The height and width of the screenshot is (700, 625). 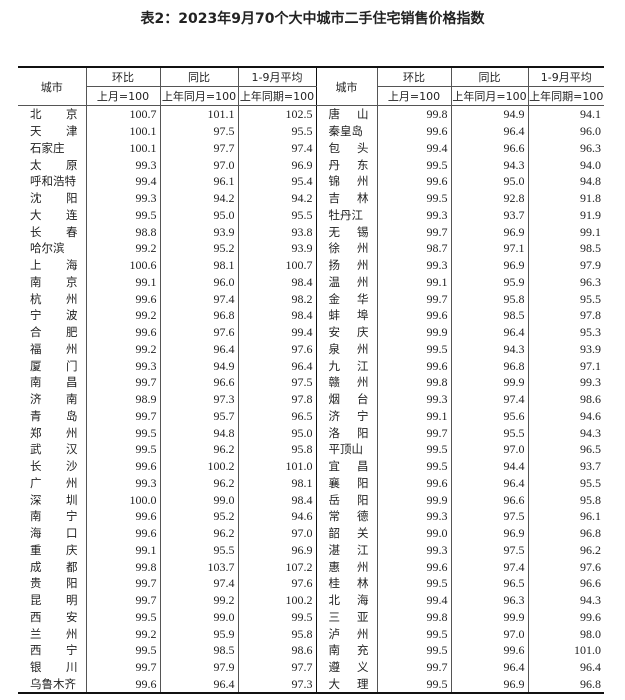 What do you see at coordinates (489, 298) in the screenshot?
I see `value-yoy-2: 95.8` at bounding box center [489, 298].